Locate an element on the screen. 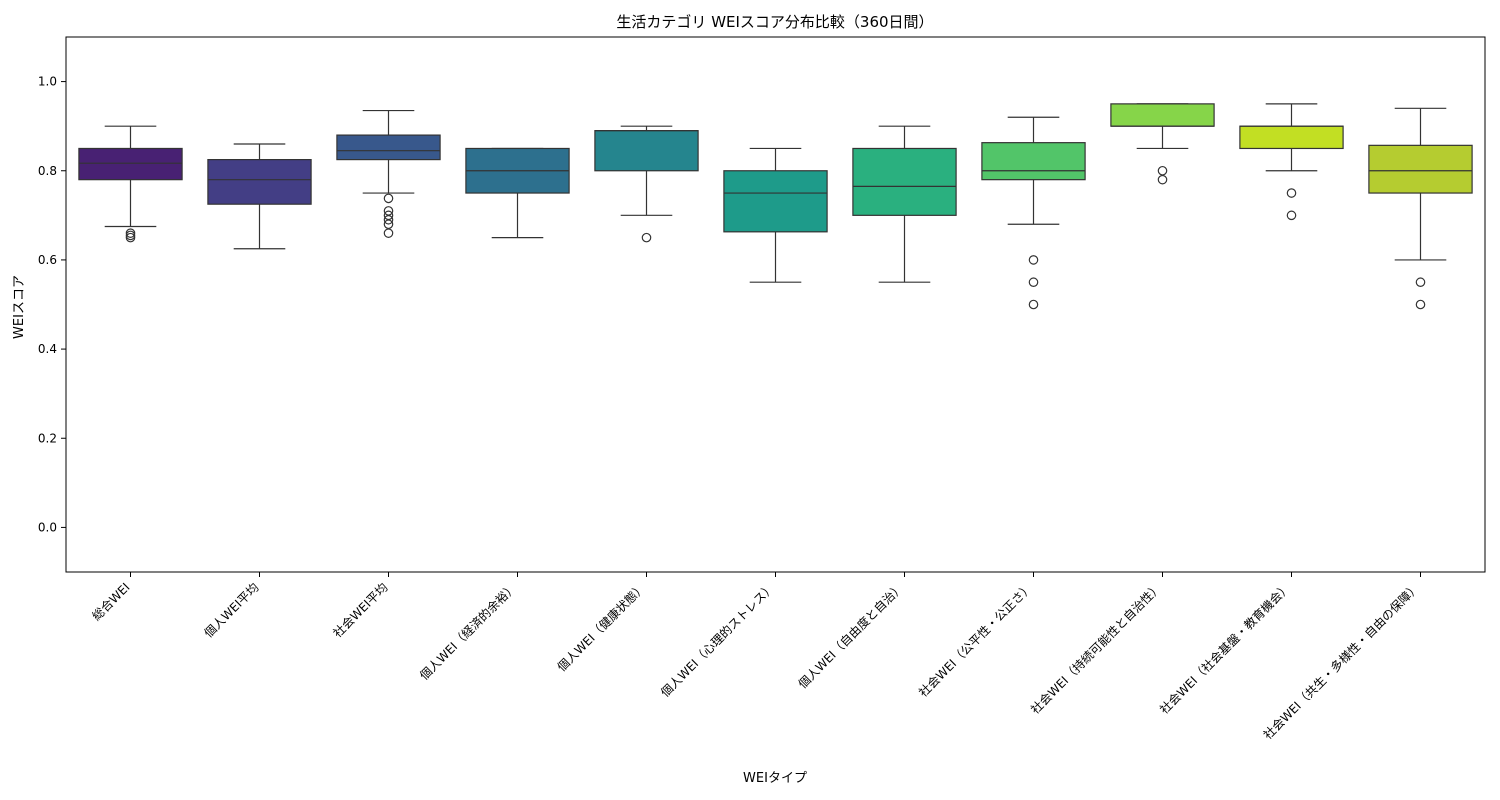 The width and height of the screenshot is (1500, 800). chart-title: 生活カテゴリ WEIスコア分布比較（360日間） is located at coordinates (774, 22).